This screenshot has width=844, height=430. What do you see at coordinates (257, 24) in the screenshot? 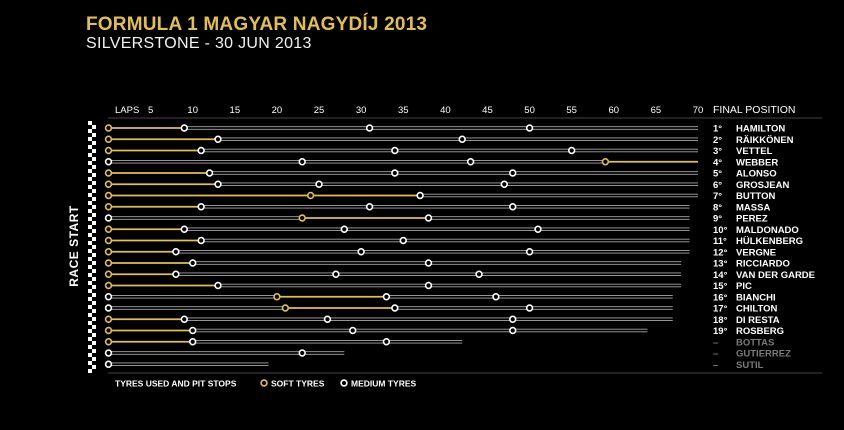
I see `page-title: FORMULA 1 MAGYAR NAGYDÍJ 2013` at bounding box center [257, 24].